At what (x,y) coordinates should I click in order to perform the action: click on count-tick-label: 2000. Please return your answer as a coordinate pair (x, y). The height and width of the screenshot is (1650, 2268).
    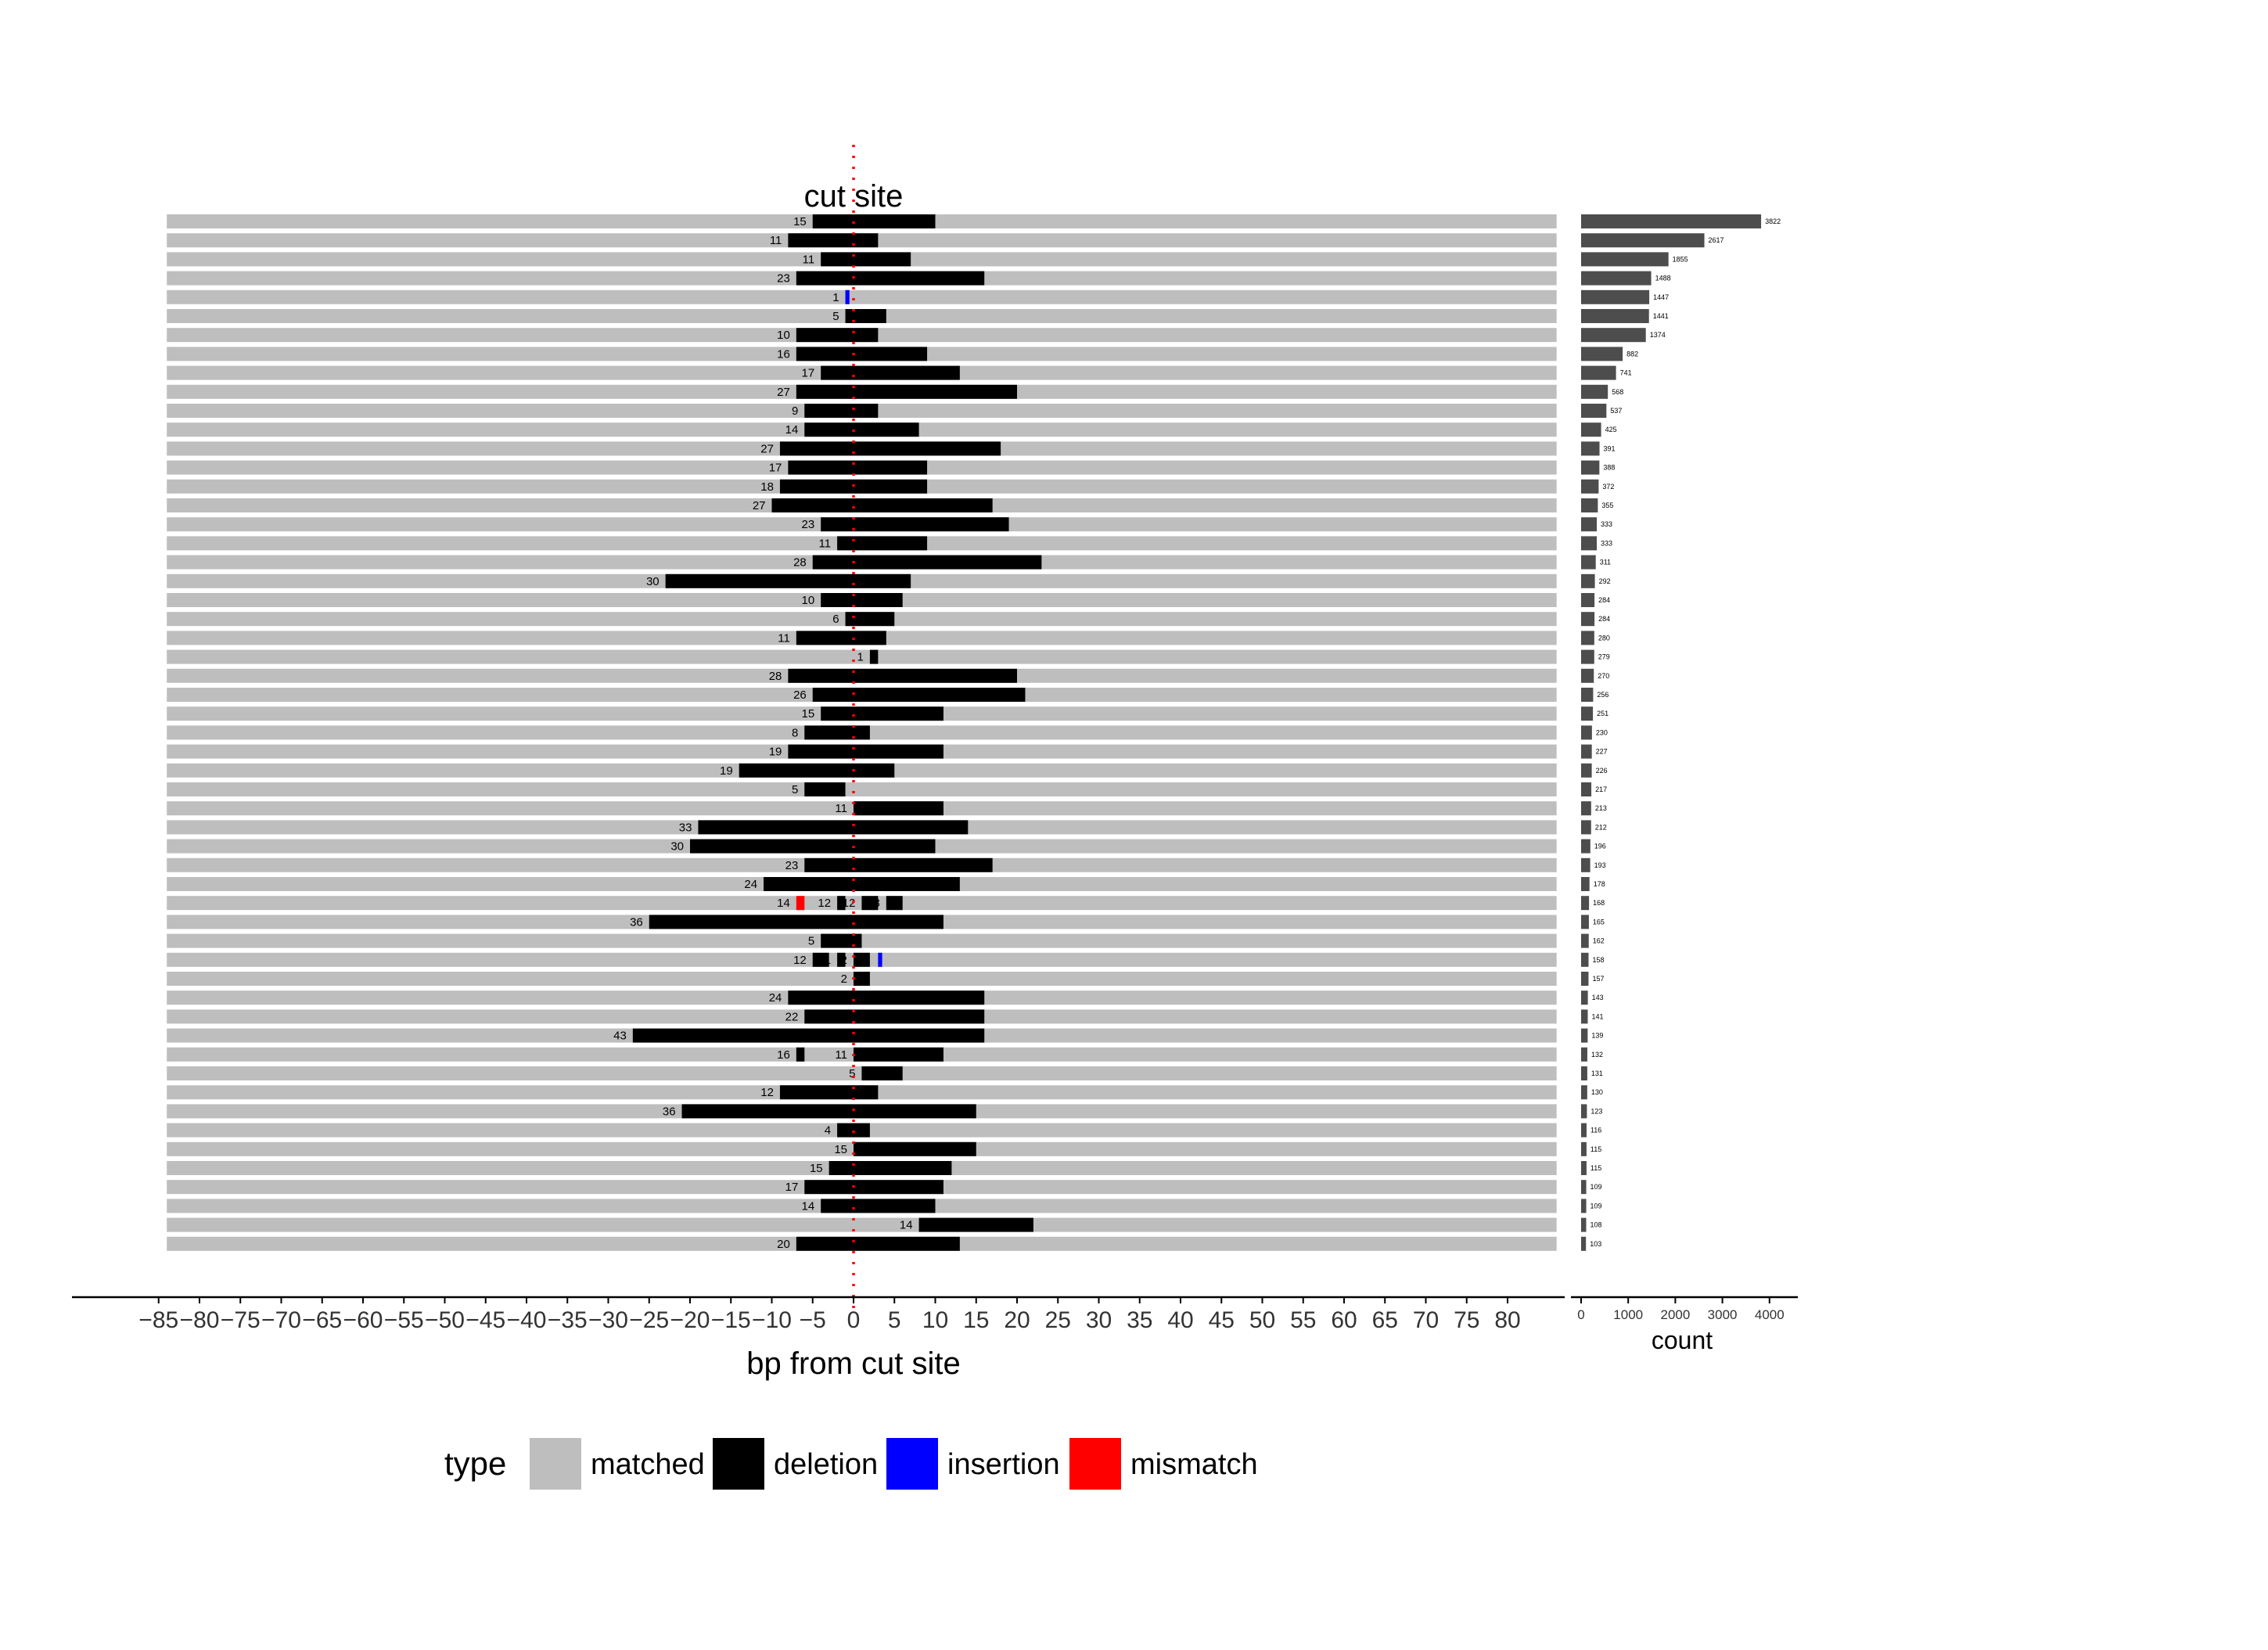
    Looking at the image, I should click on (1675, 1314).